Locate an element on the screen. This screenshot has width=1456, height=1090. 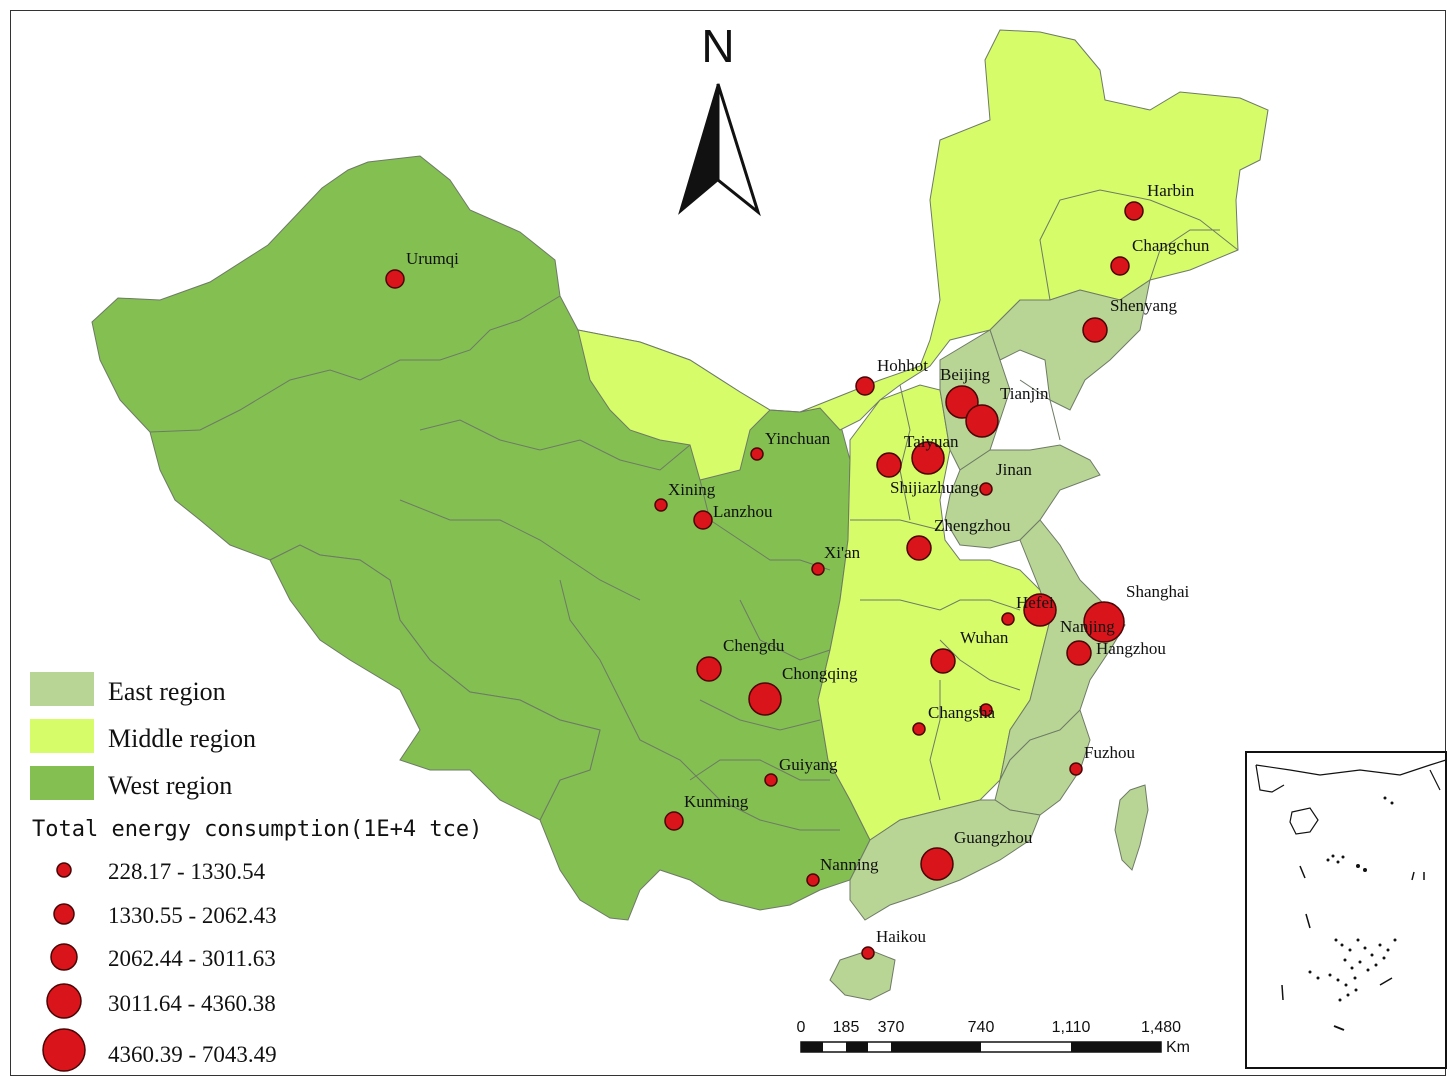
city-label-yinchuan: Yinchuan is located at coordinates (798, 438).